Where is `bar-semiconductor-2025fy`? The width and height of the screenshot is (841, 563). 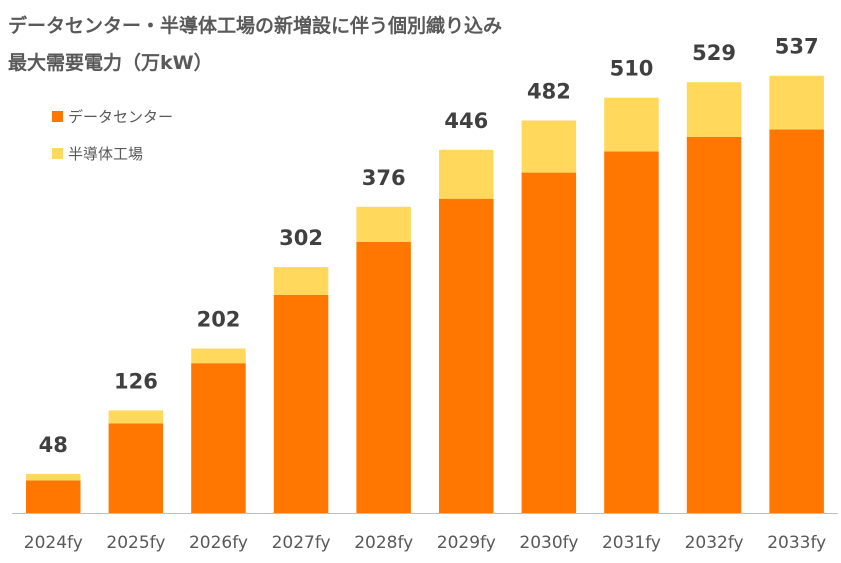
bar-semiconductor-2025fy is located at coordinates (136, 417).